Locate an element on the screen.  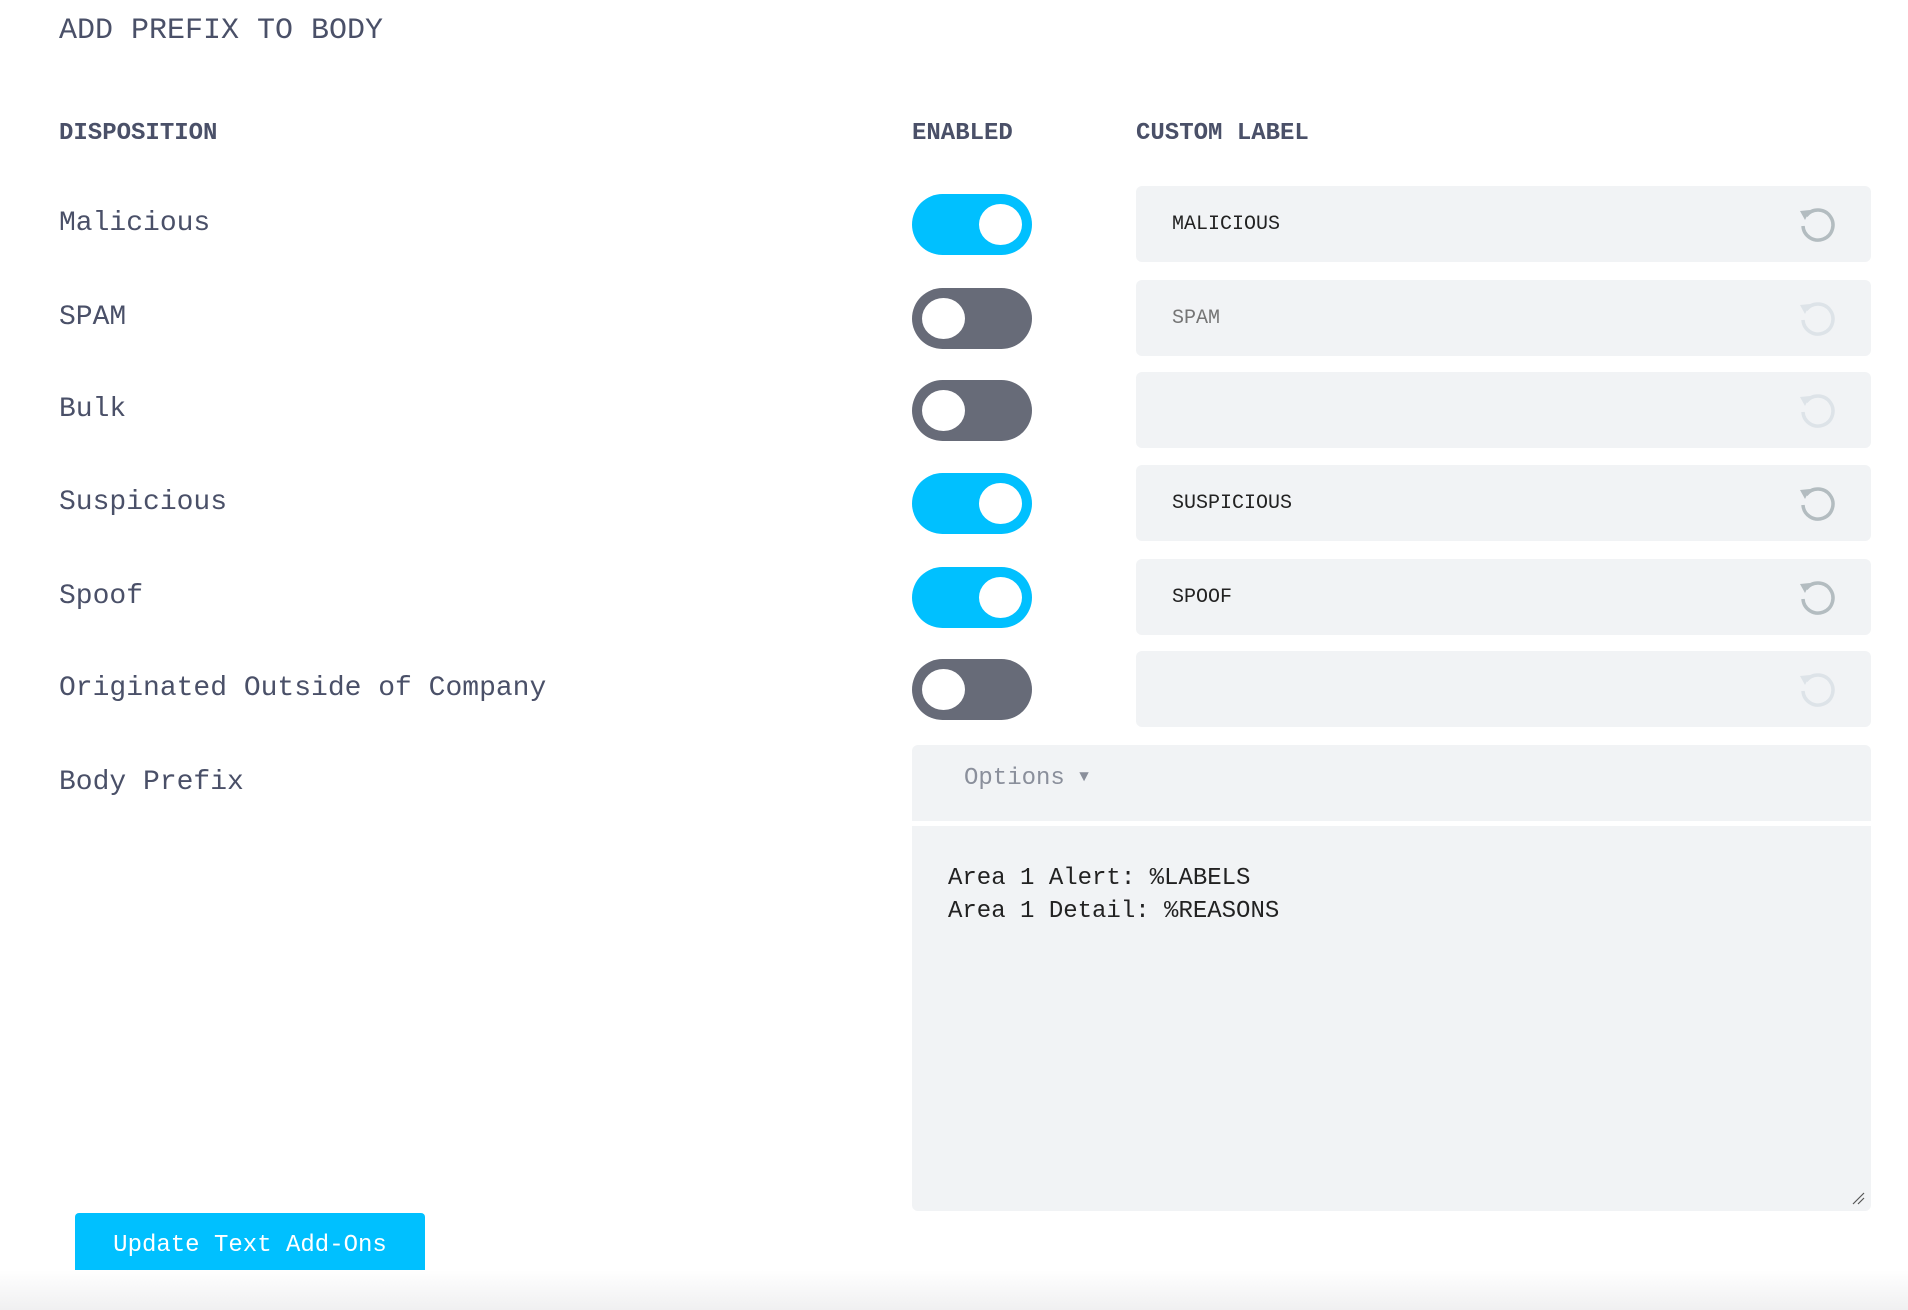
custom-label-field-malicious is located at coordinates (1503, 224).